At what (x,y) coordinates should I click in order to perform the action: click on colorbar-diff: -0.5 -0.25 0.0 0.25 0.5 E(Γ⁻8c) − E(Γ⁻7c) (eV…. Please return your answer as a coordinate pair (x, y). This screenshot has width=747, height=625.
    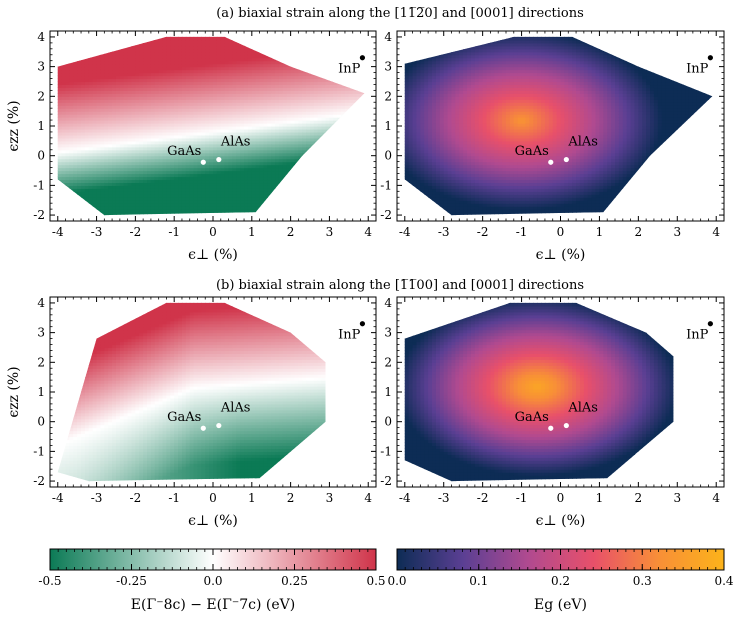
    Looking at the image, I should click on (212, 580).